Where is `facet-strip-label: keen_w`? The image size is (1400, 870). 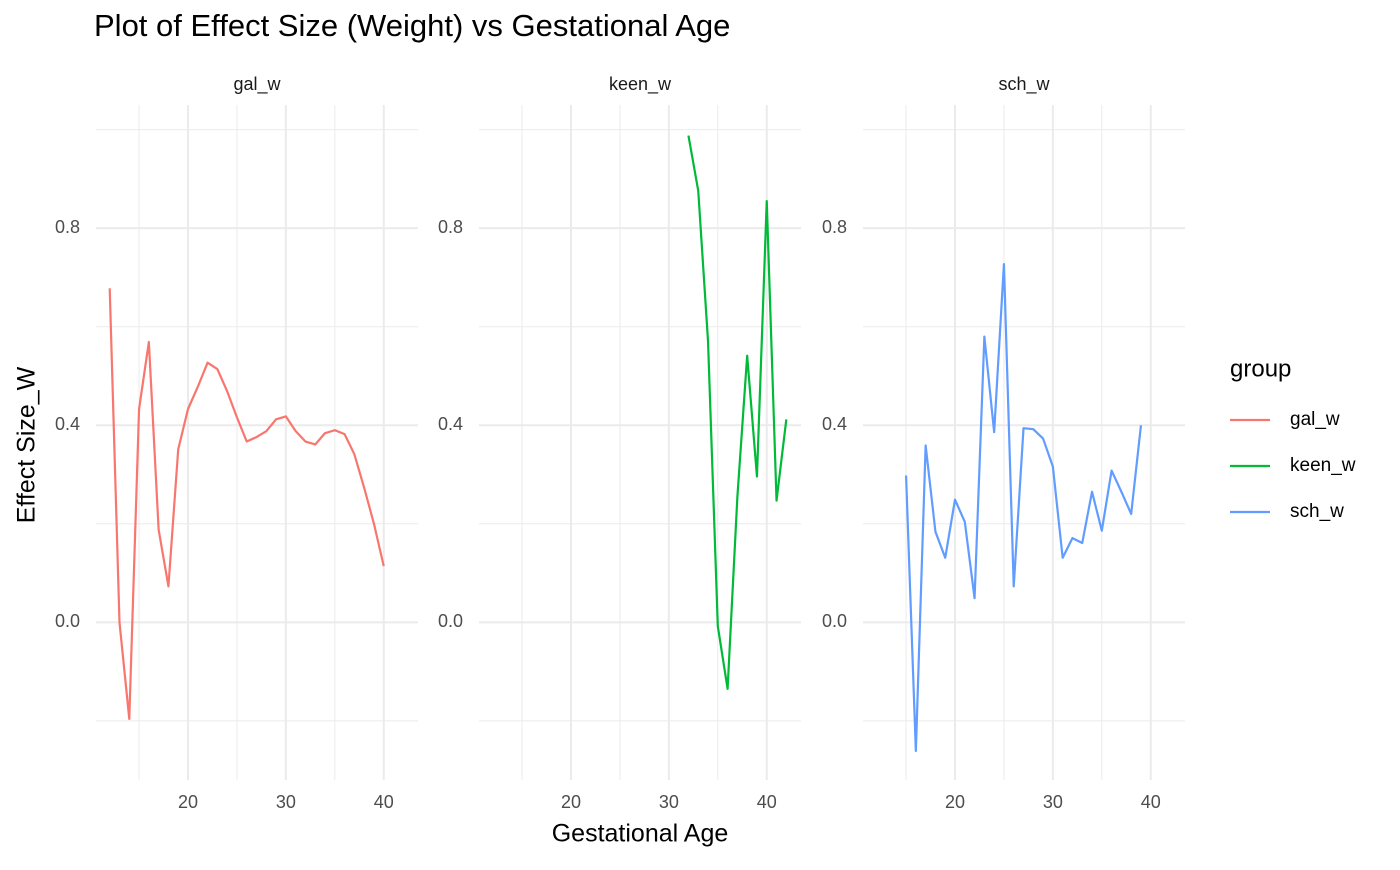
facet-strip-label: keen_w is located at coordinates (640, 84).